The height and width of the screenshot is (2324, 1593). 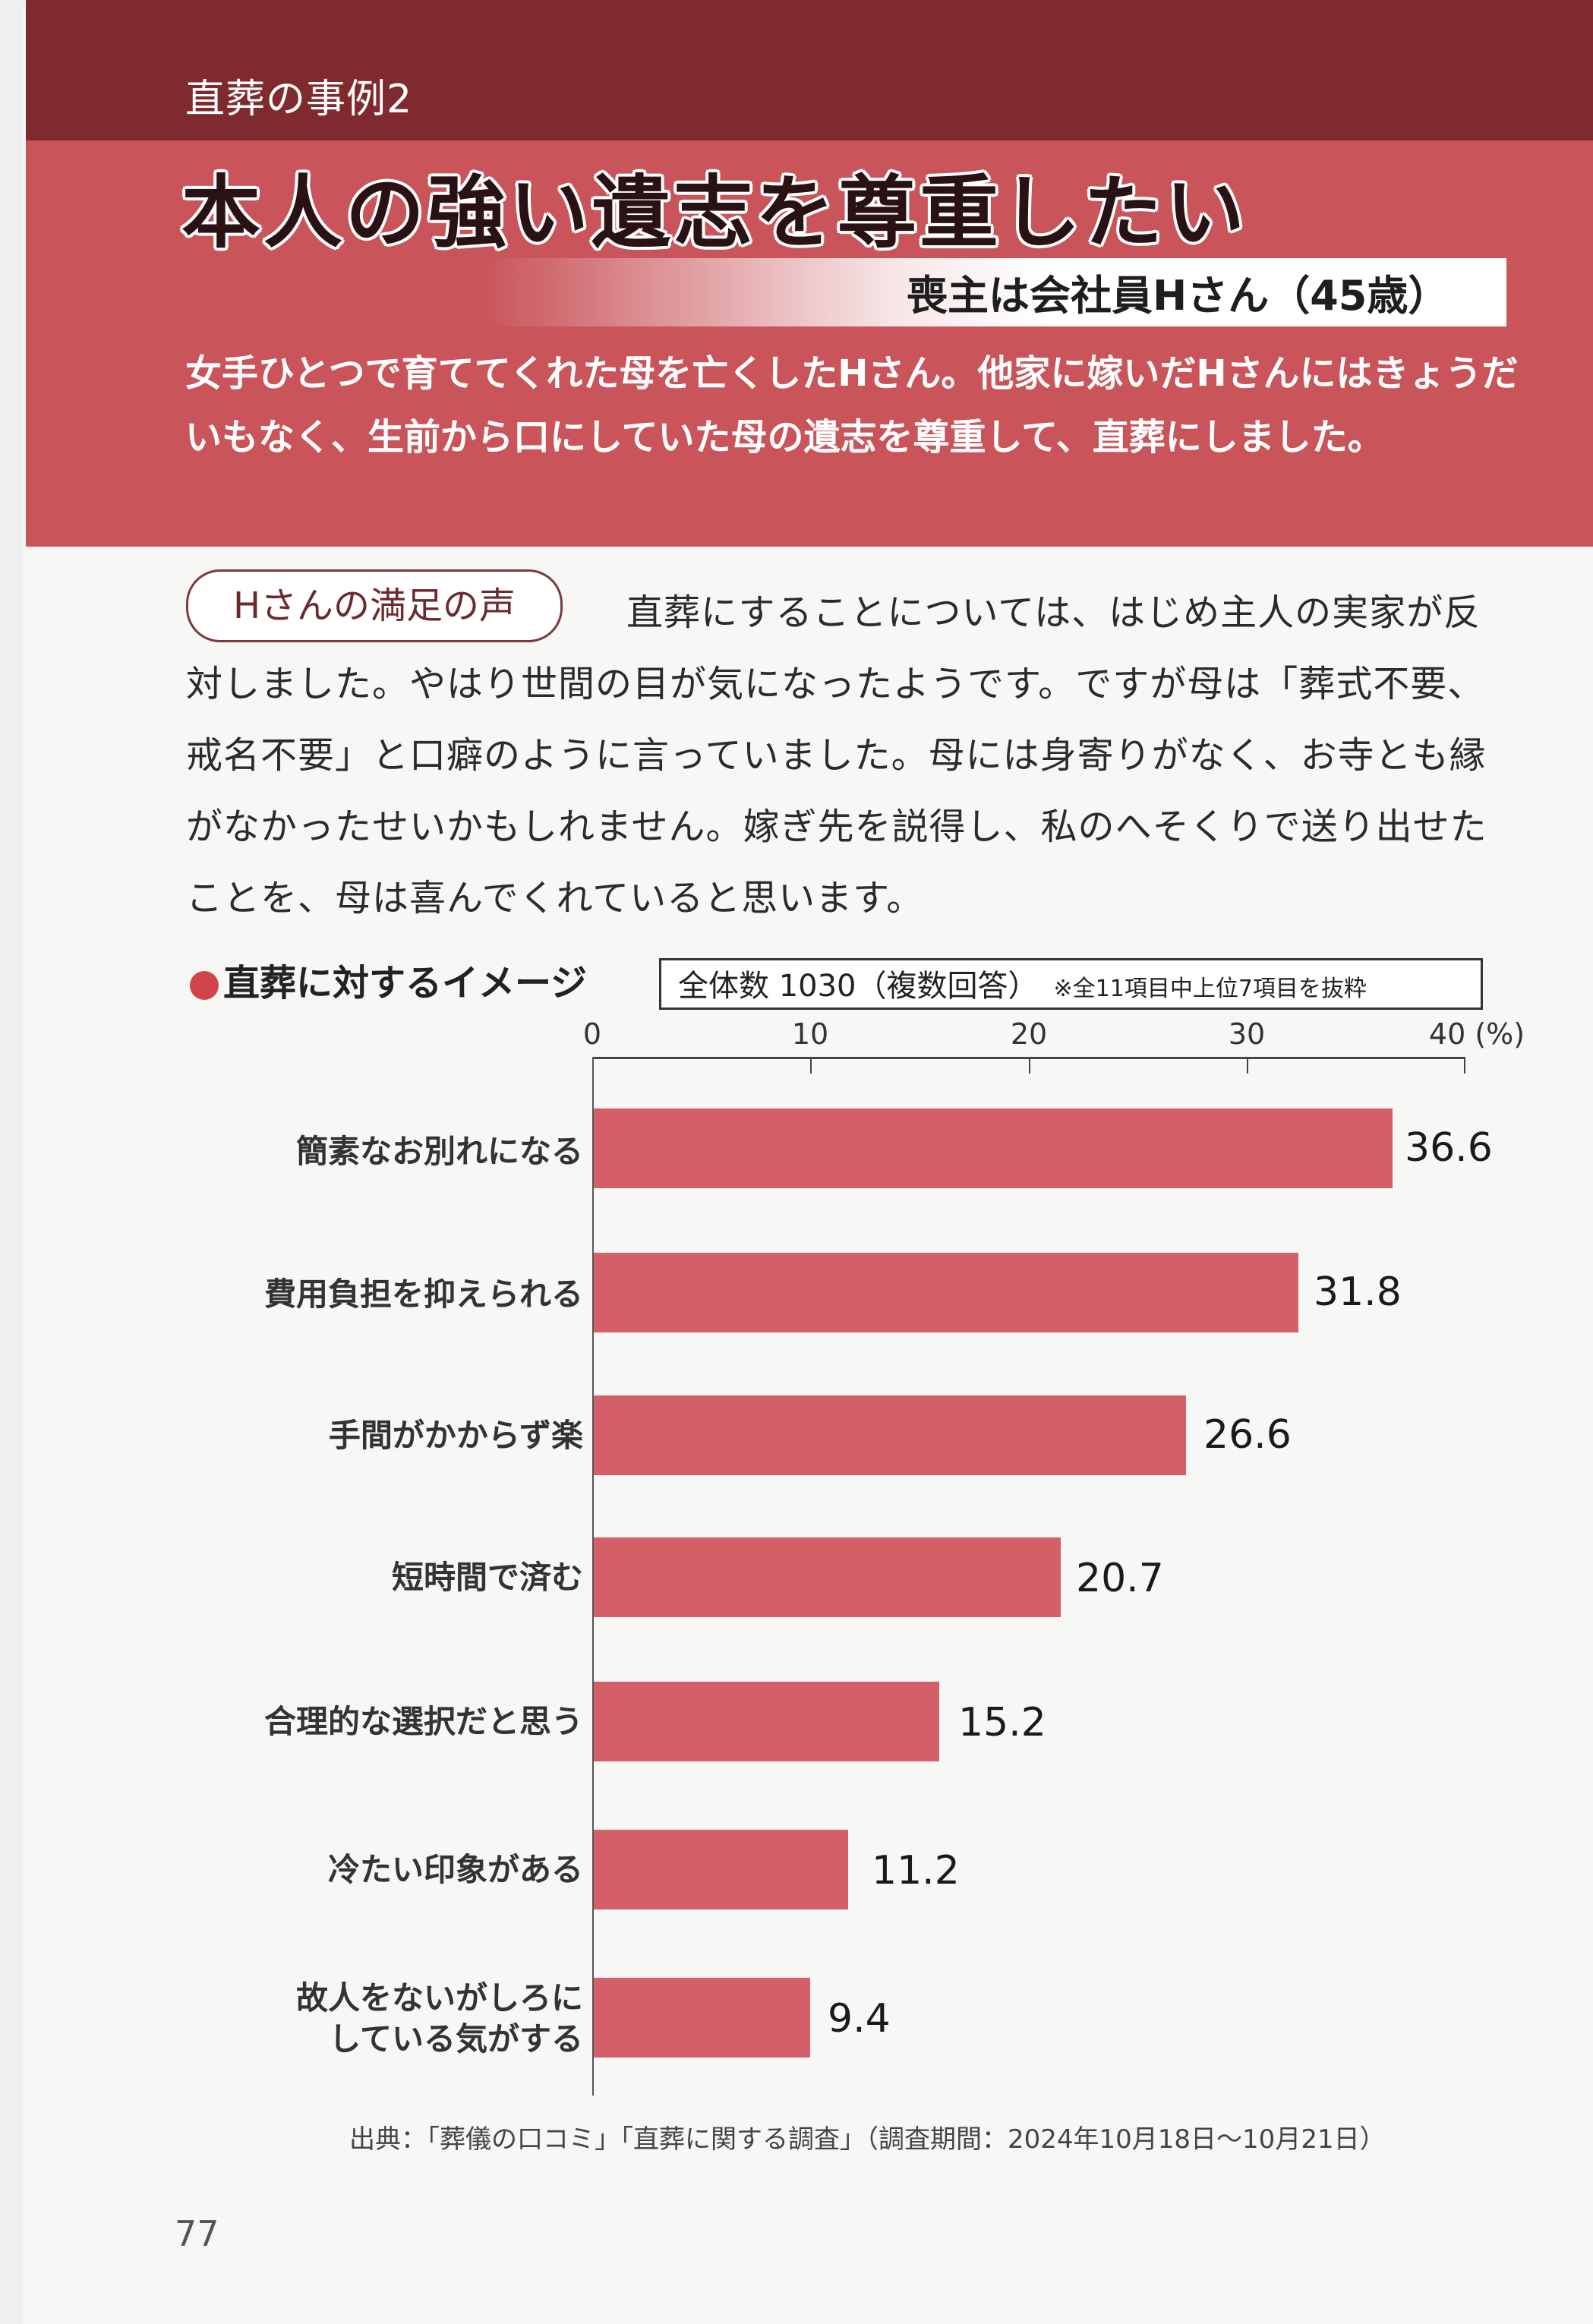 What do you see at coordinates (439, 1151) in the screenshot?
I see `bar-label: 簡素なお別れになる` at bounding box center [439, 1151].